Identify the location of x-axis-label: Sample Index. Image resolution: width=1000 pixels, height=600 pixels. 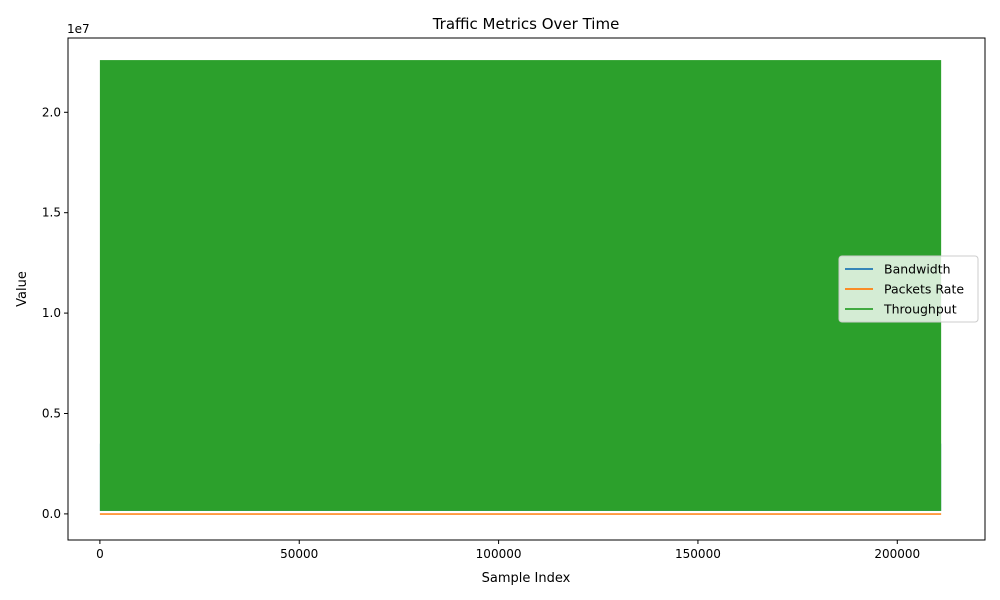
(526, 578).